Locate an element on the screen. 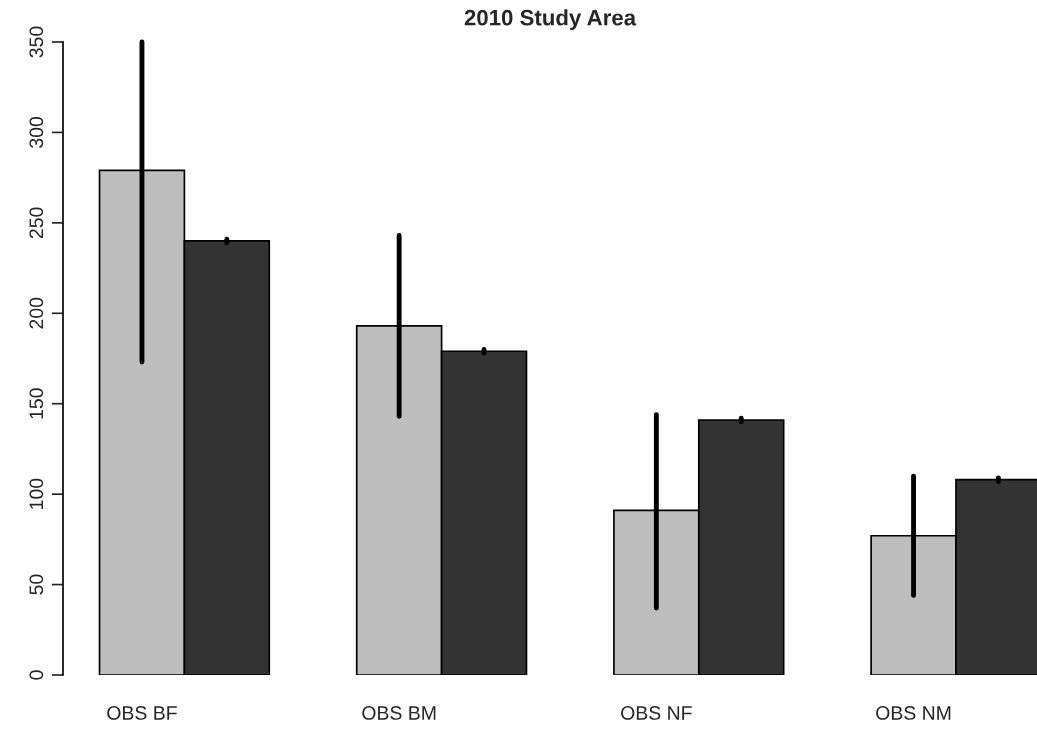  chart-title: 2010 Study Area is located at coordinates (550, 19).